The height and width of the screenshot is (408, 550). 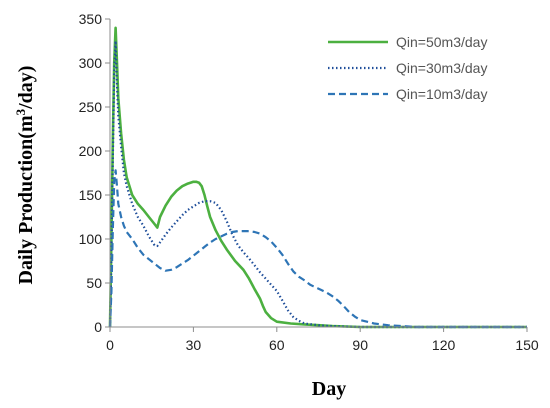 What do you see at coordinates (91, 19) in the screenshot?
I see `y-tick-label: 350` at bounding box center [91, 19].